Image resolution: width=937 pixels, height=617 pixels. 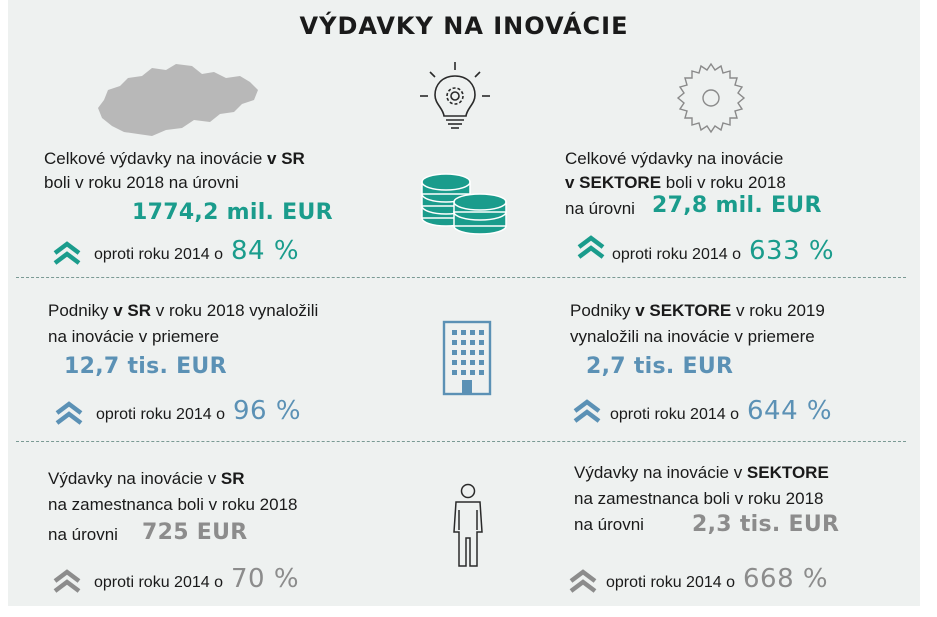 What do you see at coordinates (789, 411) in the screenshot?
I see `row2-right-pct: 644 %` at bounding box center [789, 411].